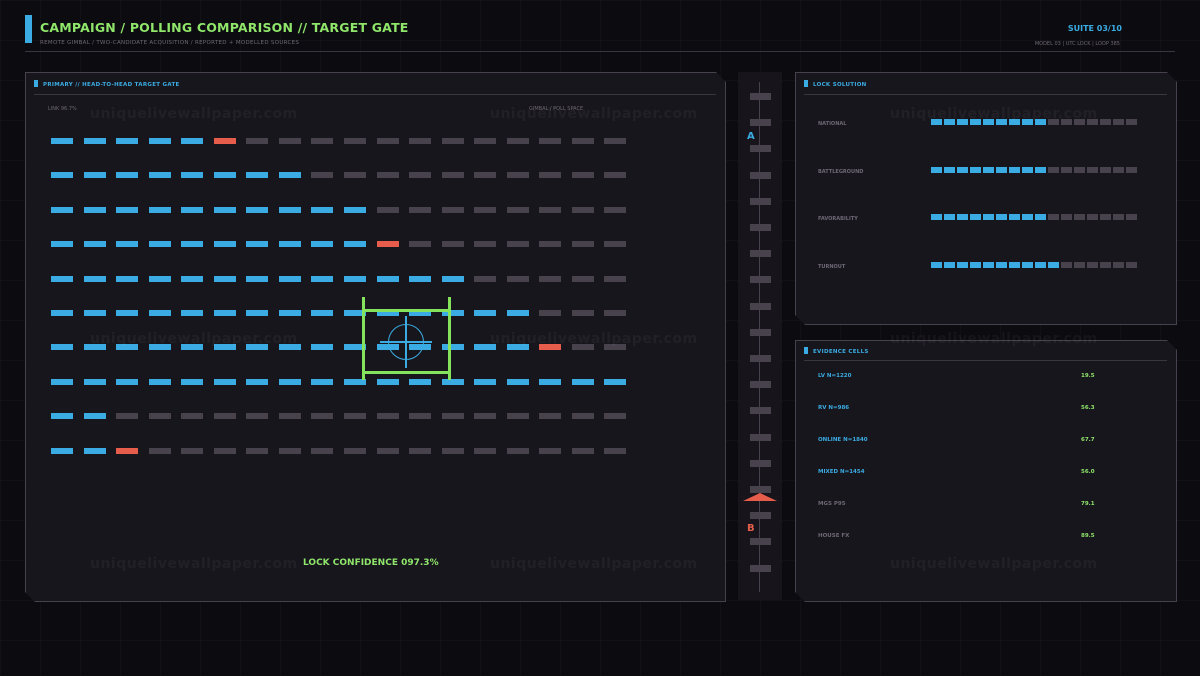  I want to click on target-gate-box, so click(406, 341).